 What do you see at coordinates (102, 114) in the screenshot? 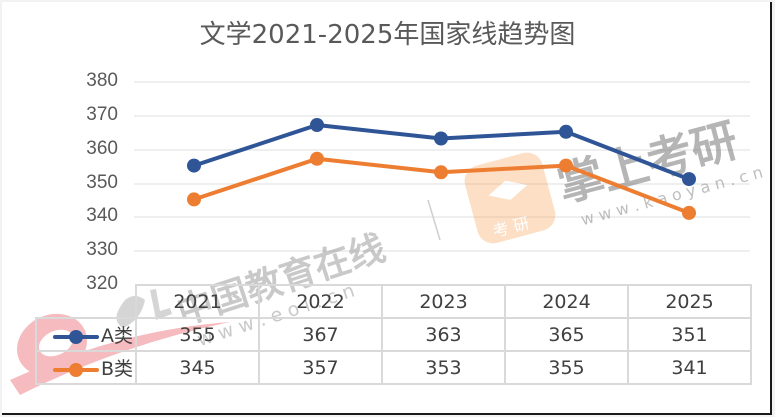
I see `y-tick-label: 370` at bounding box center [102, 114].